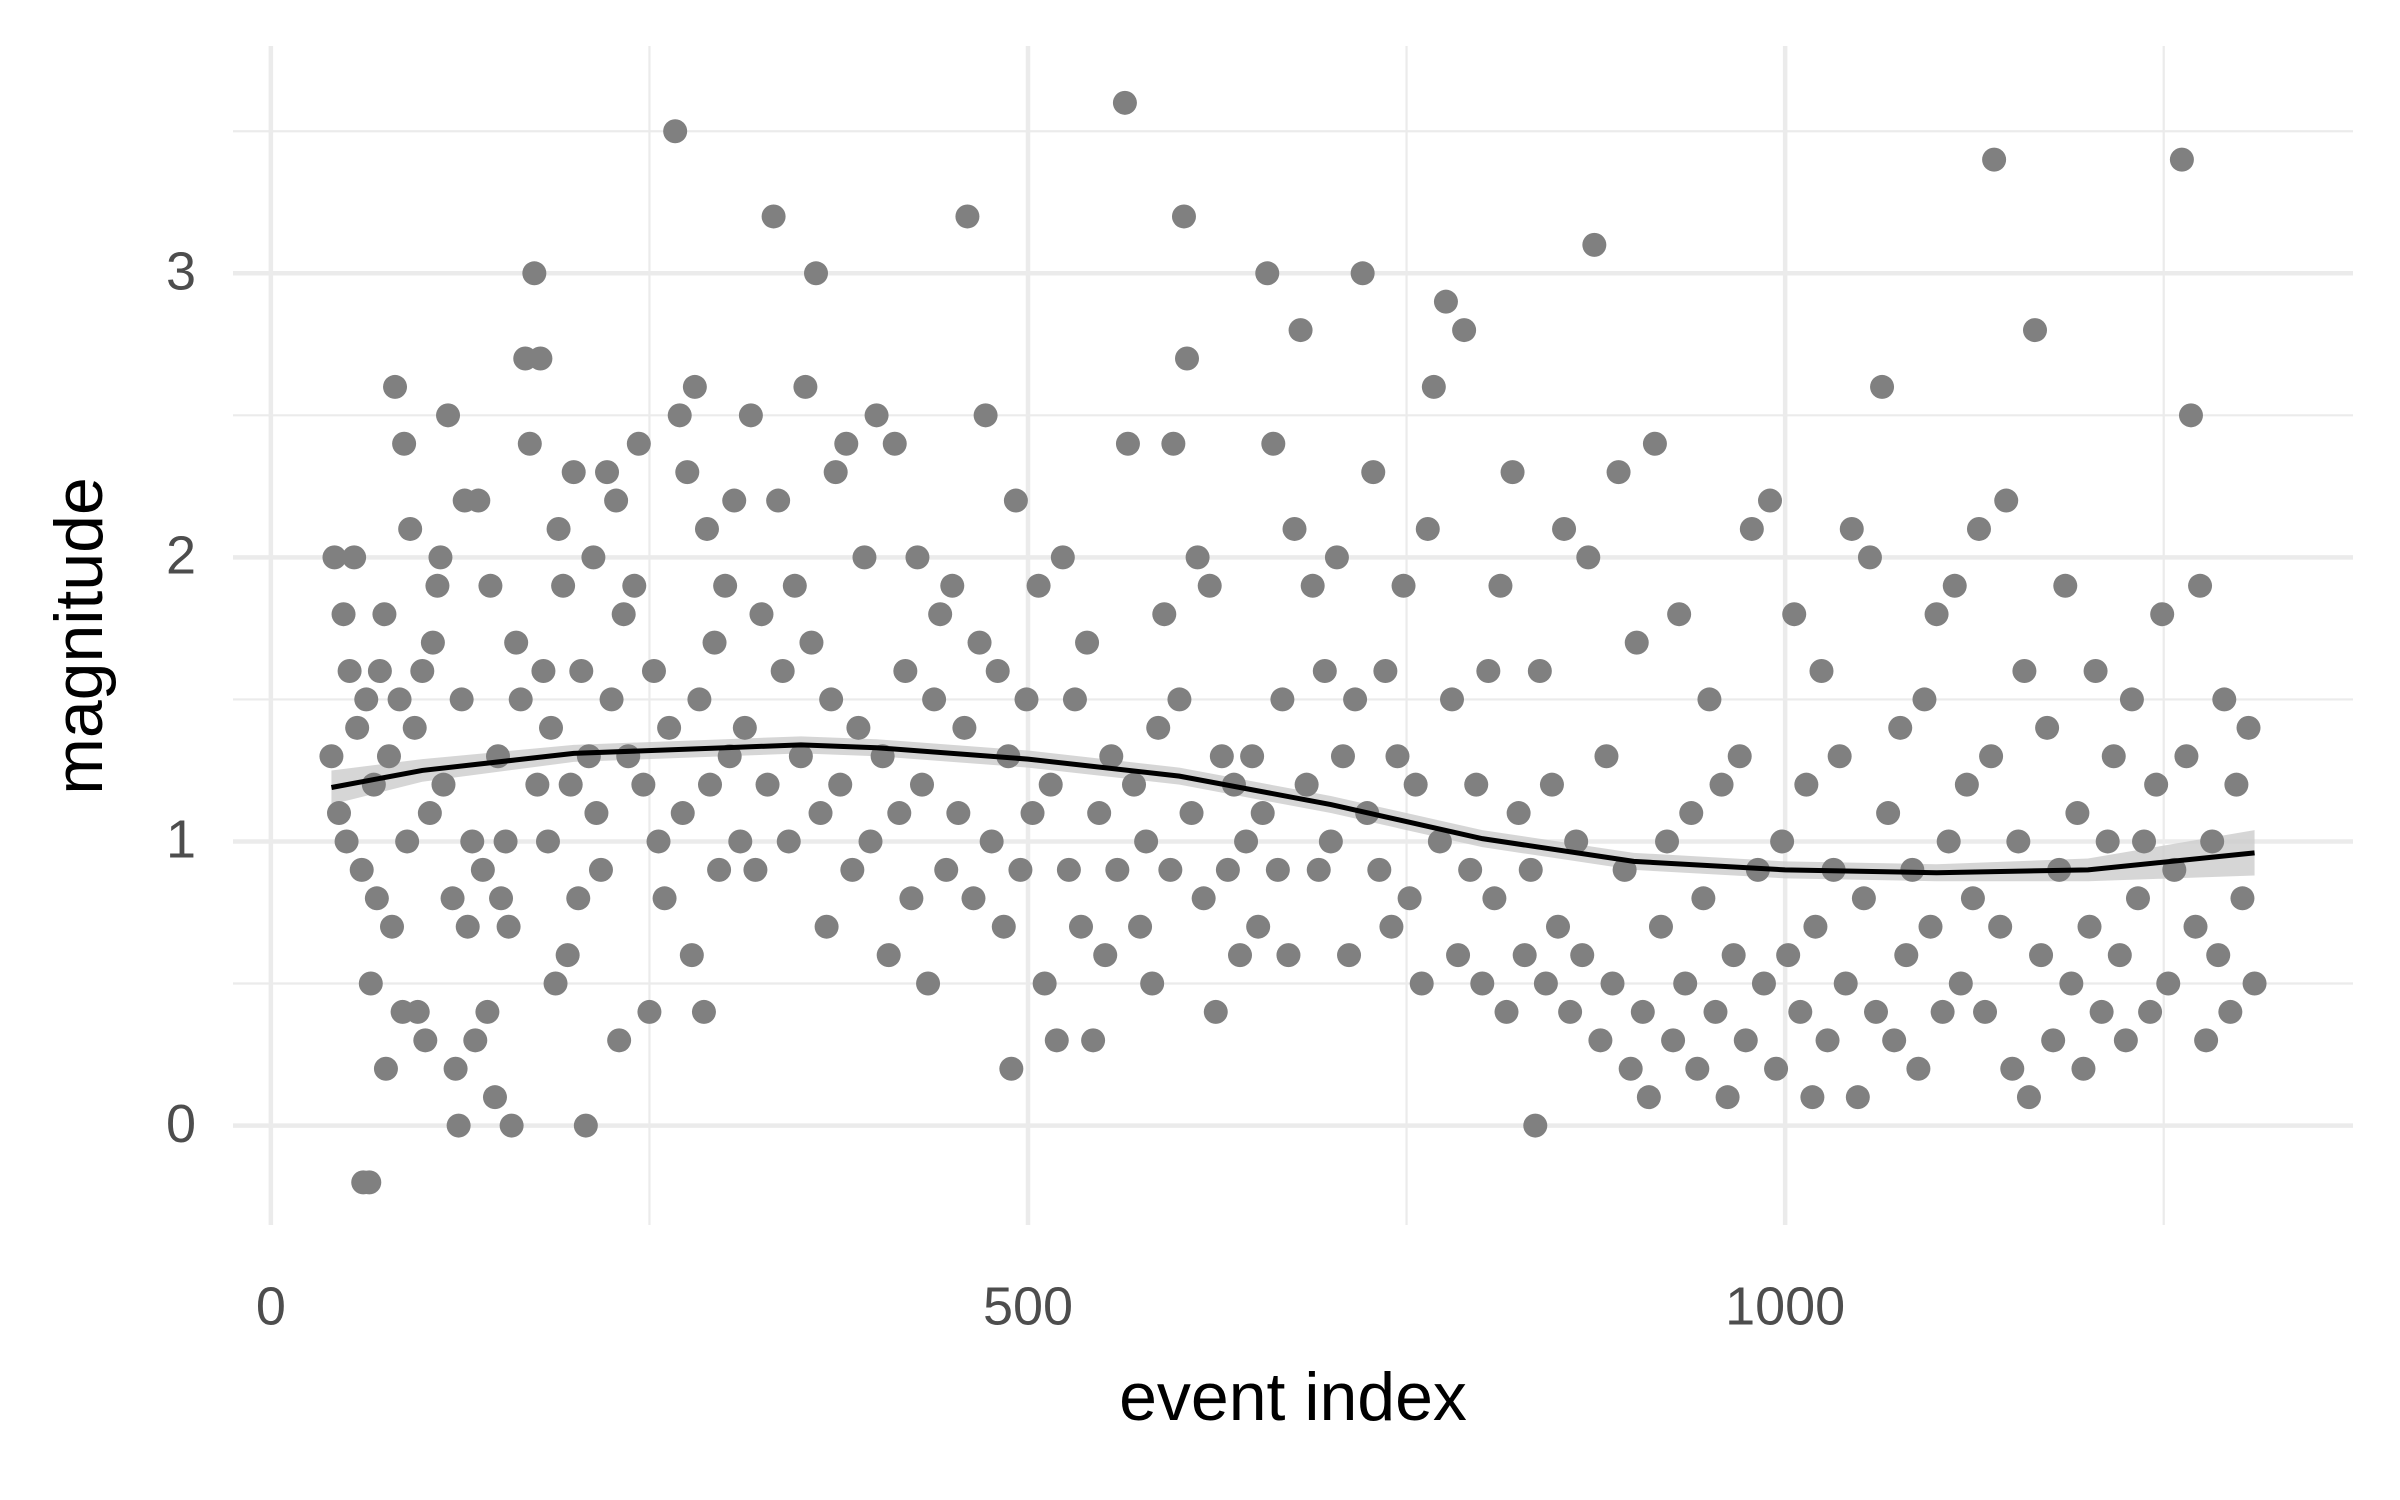  Describe the element at coordinates (181, 272) in the screenshot. I see `y-tick-label: 3` at that location.